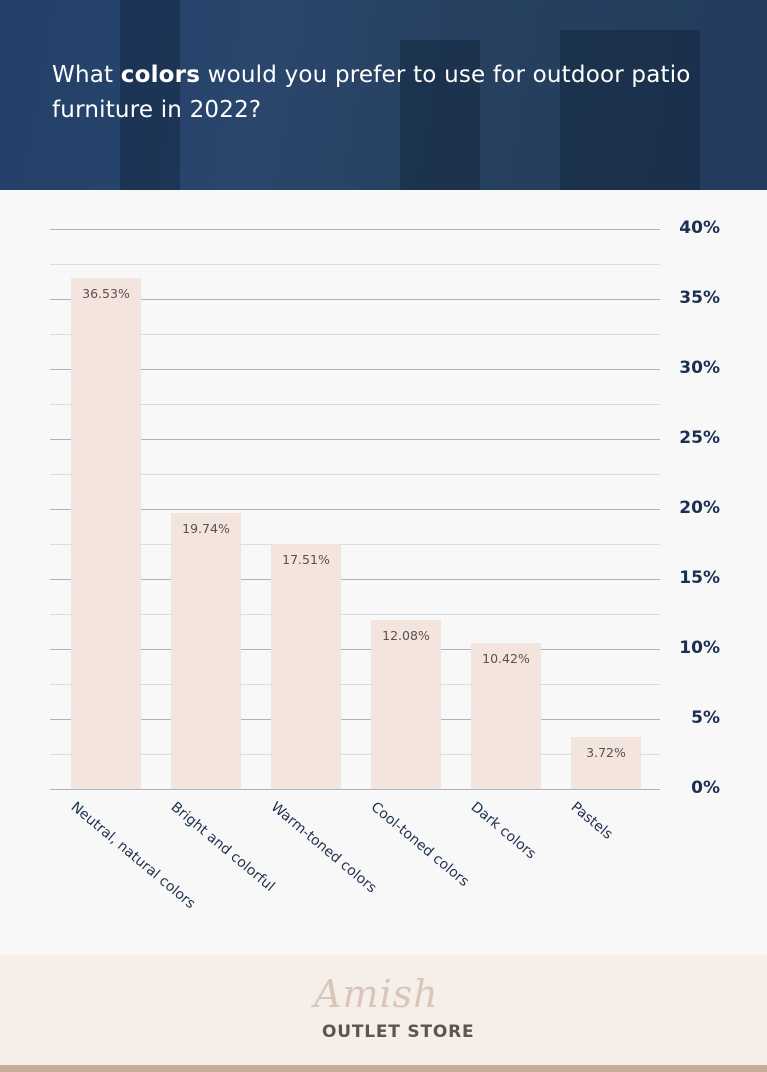 The width and height of the screenshot is (767, 1072). What do you see at coordinates (160, 75) in the screenshot?
I see `title-emphasis: colors` at bounding box center [160, 75].